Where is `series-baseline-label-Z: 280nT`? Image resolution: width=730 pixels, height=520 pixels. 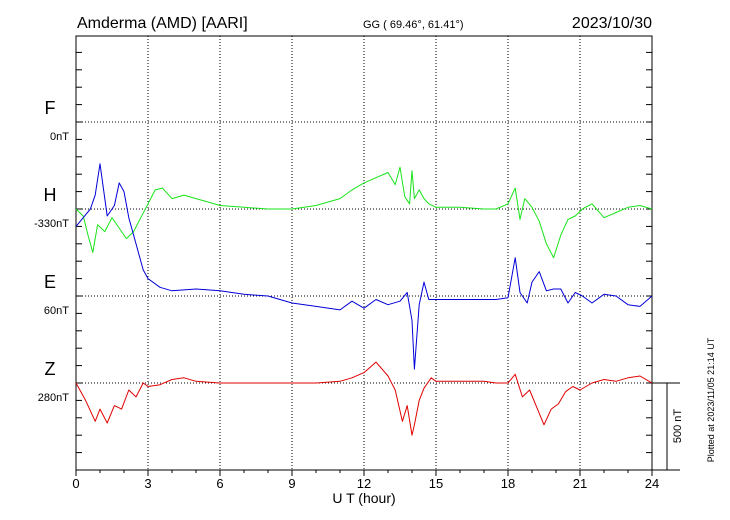
series-baseline-label-Z: 280nT is located at coordinates (53, 398).